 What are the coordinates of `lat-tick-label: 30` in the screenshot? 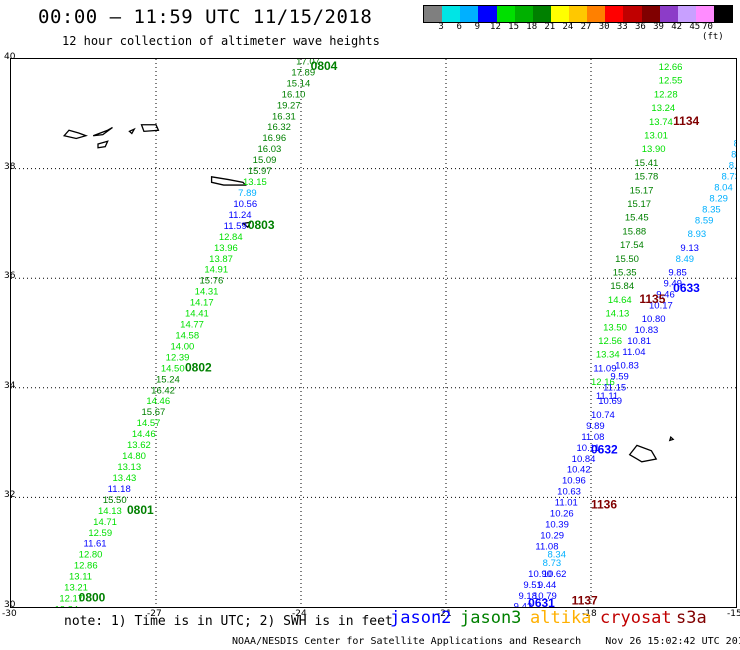 It's located at (10, 605).